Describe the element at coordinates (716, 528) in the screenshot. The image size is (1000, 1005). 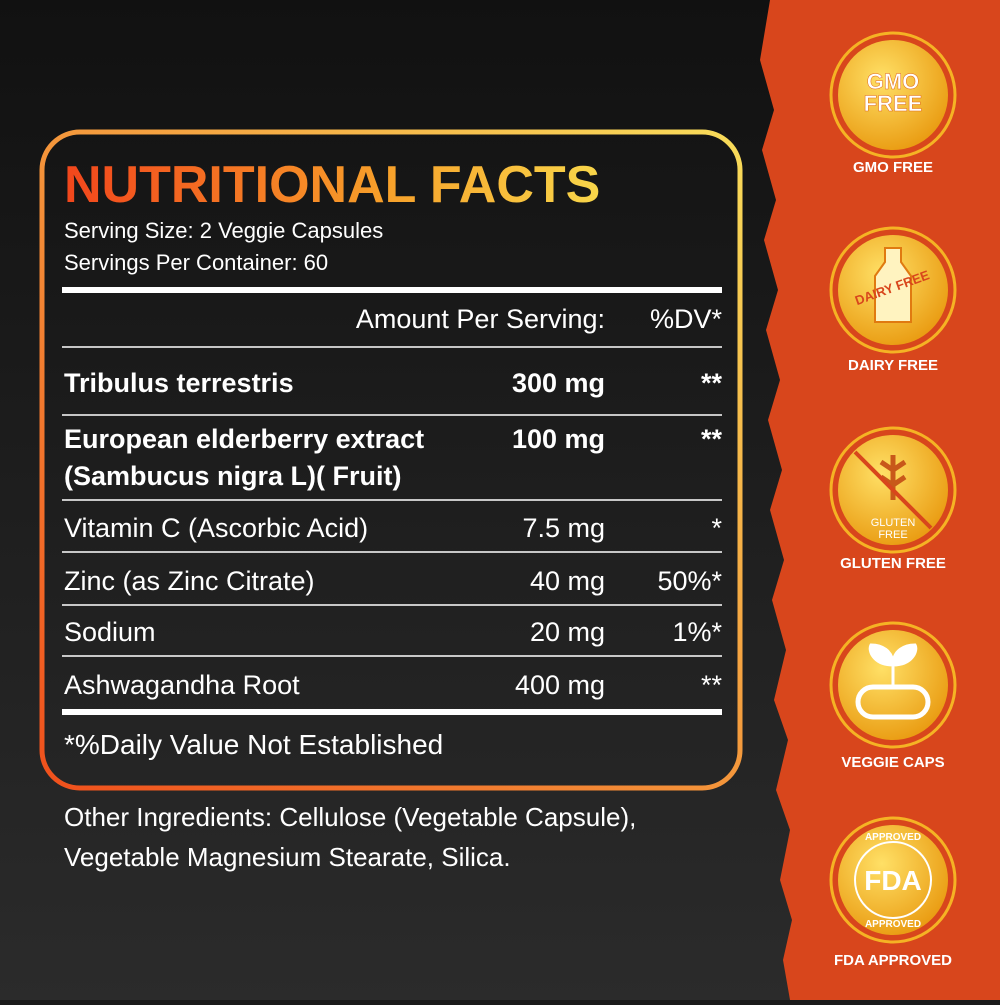
I see `ingredient-dv: *` at that location.